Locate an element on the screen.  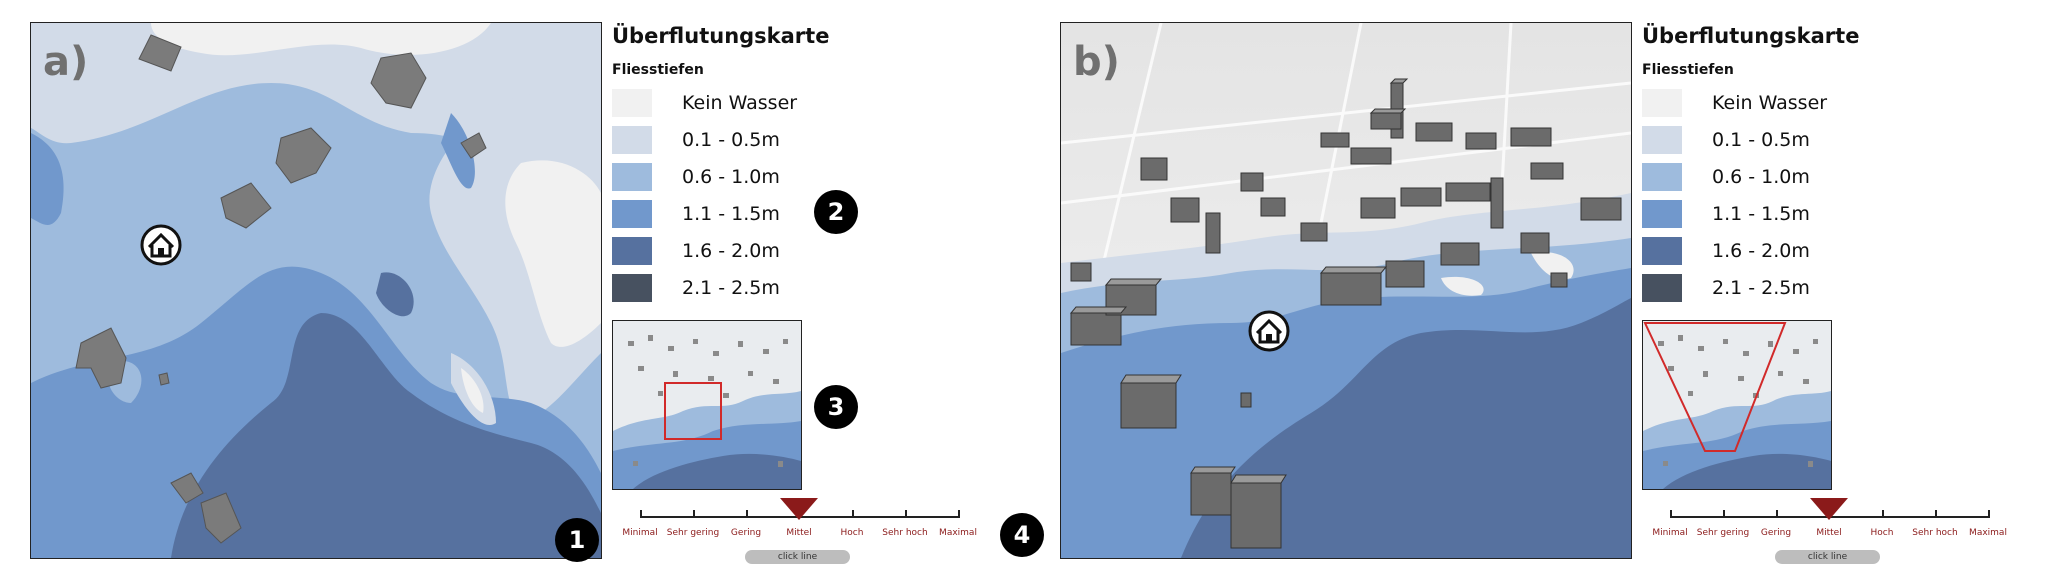
building is located at coordinates (160, 53).